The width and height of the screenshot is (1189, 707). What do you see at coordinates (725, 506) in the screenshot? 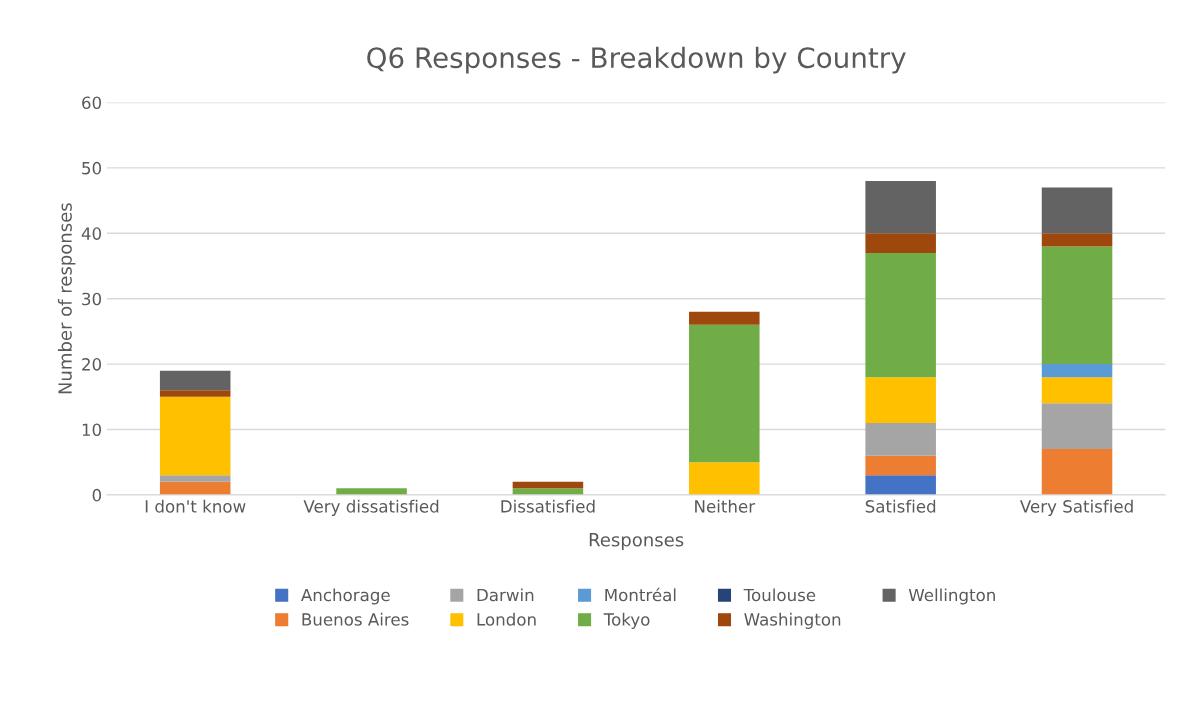
I see `x-tick-label: Neither` at bounding box center [725, 506].